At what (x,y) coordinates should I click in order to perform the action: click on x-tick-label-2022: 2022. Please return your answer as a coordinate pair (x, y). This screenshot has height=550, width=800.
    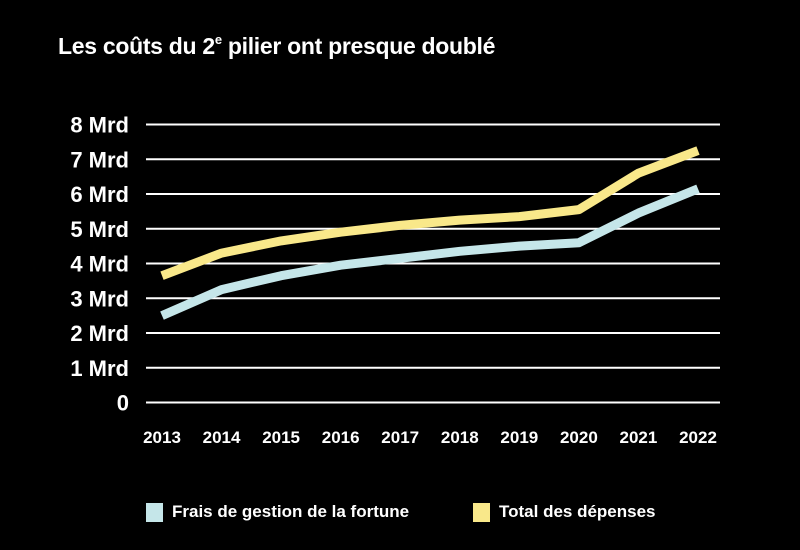
    Looking at the image, I should click on (698, 437).